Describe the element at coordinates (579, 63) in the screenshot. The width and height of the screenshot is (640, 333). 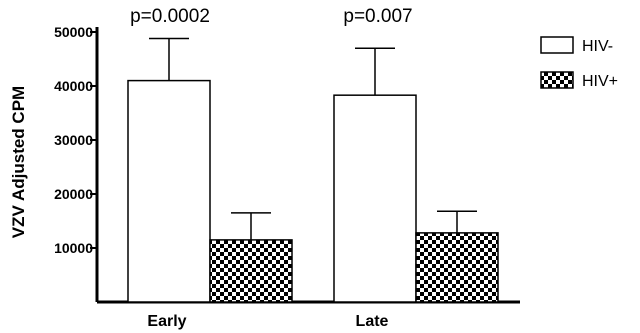
I see `legend: HIV- HIV+` at that location.